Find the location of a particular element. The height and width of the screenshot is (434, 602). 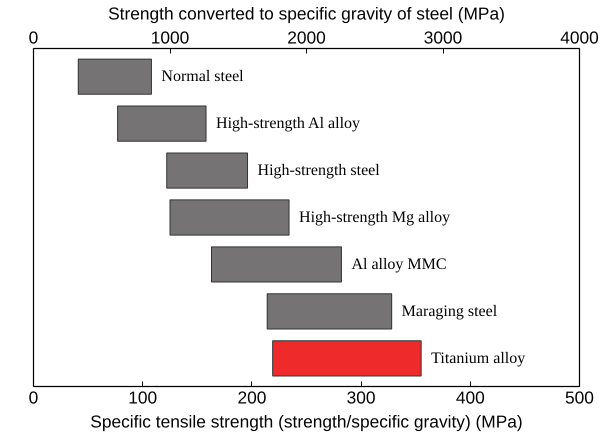

x-tick-label: 300 is located at coordinates (361, 398).